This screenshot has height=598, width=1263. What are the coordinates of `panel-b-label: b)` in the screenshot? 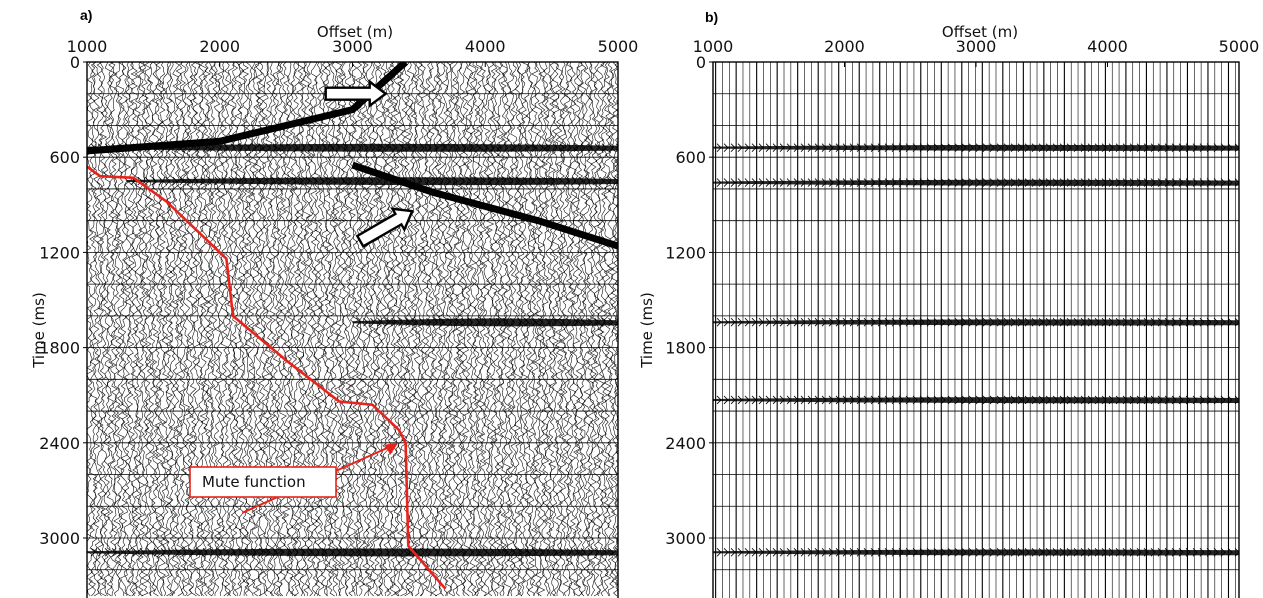 It's located at (711, 17).